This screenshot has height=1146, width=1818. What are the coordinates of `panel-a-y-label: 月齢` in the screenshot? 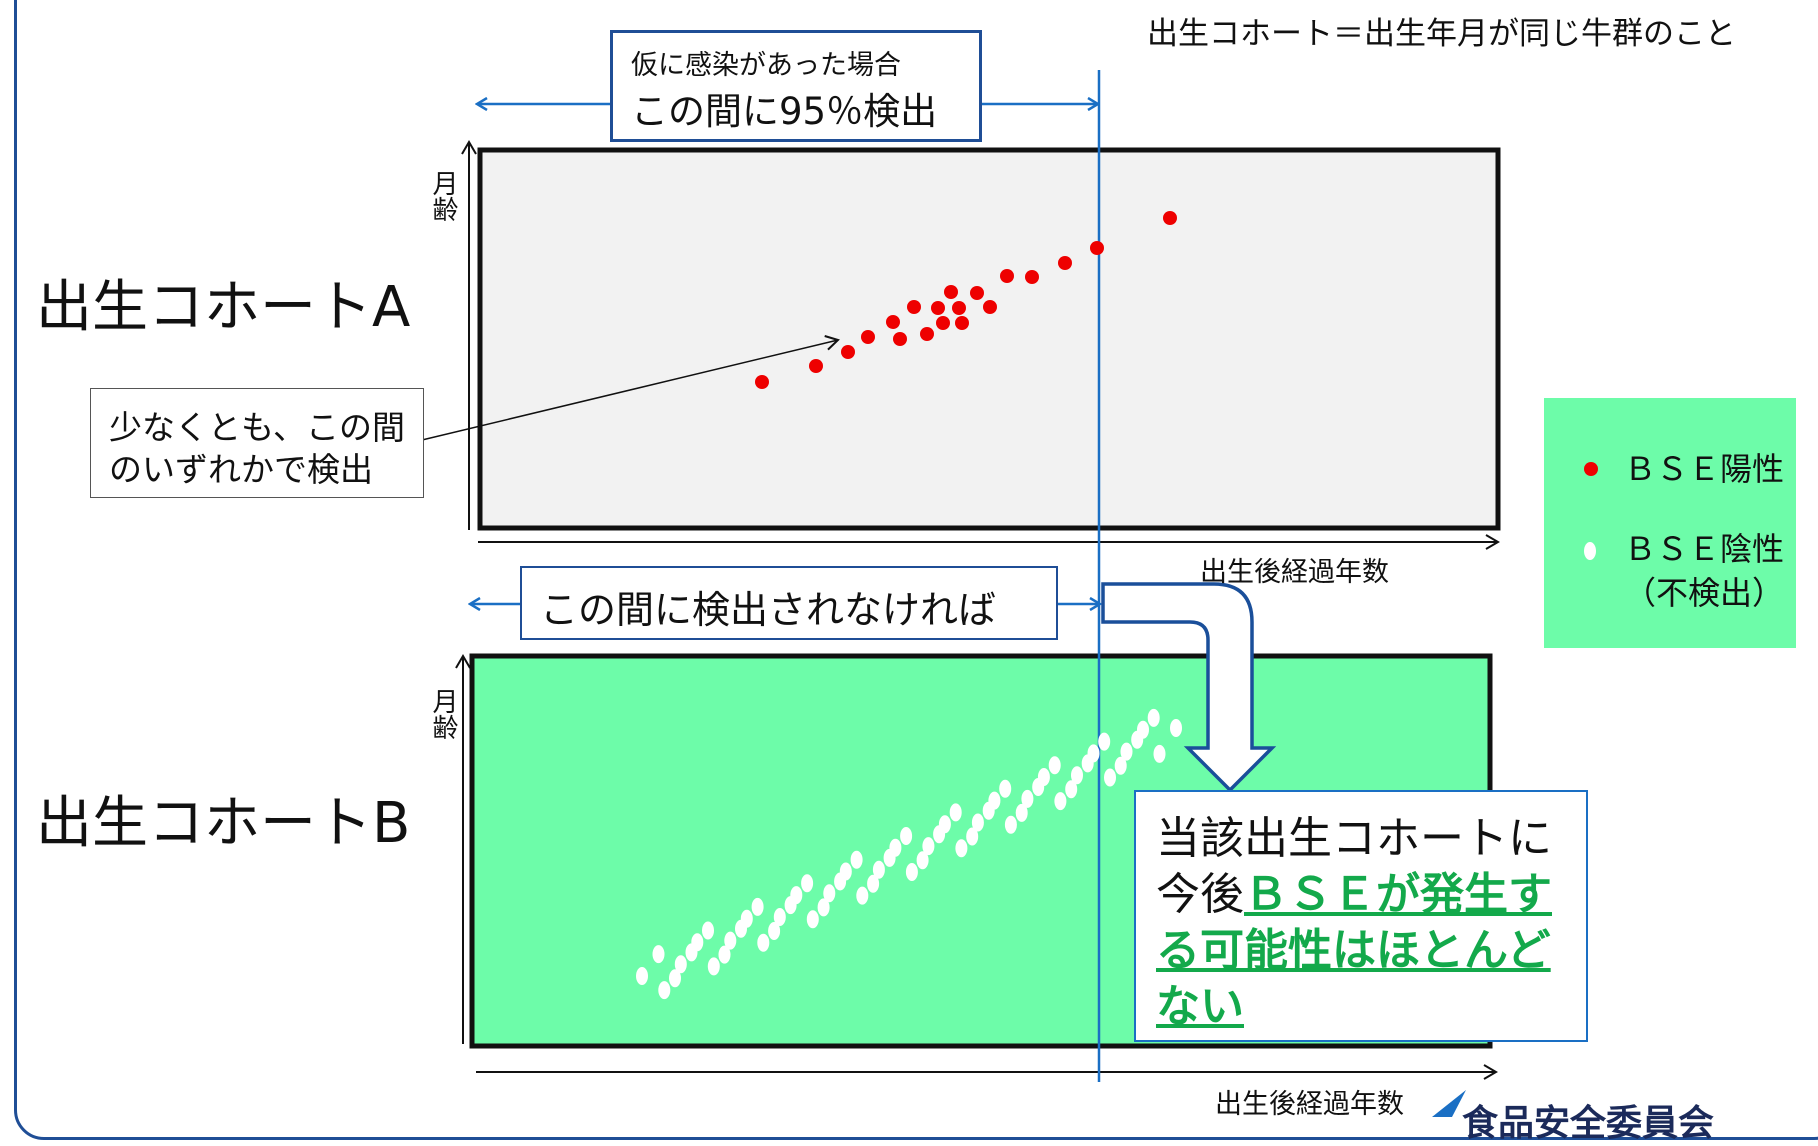 It's located at (443, 196).